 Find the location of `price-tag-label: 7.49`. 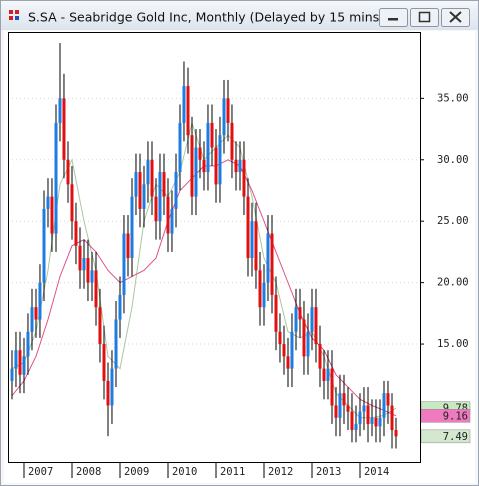

price-tag-label: 7.49 is located at coordinates (455, 437).